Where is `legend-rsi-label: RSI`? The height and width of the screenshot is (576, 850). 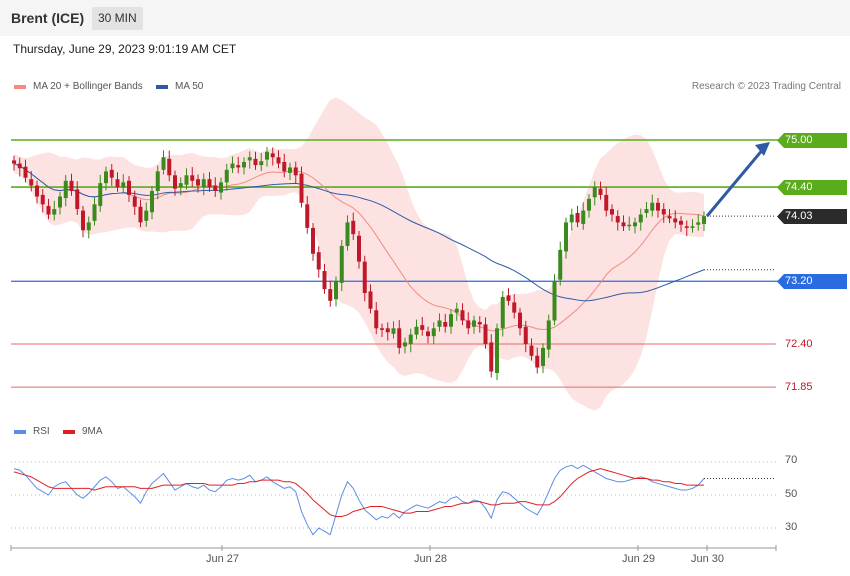
legend-rsi-label: RSI is located at coordinates (41, 431).